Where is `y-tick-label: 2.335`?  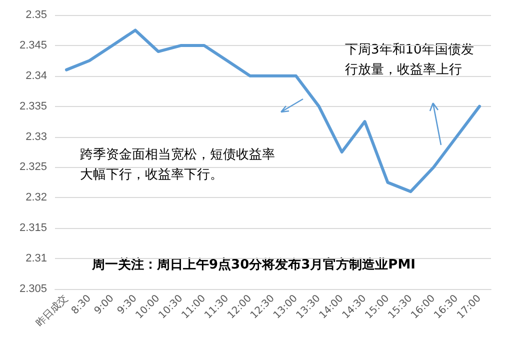 y-tick-label: 2.335 is located at coordinates (33, 106).